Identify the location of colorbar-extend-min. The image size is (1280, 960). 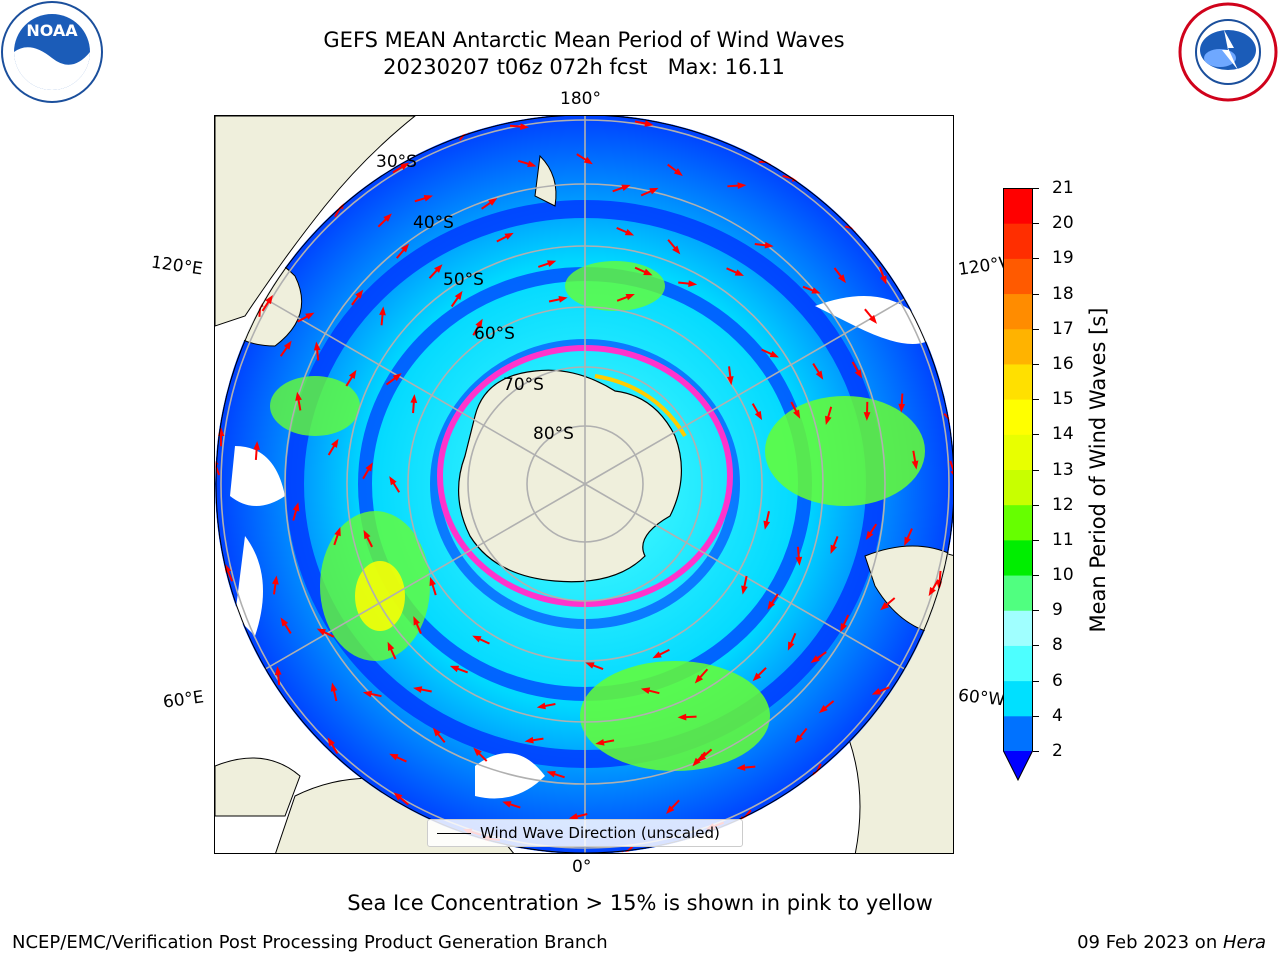
(1018, 765).